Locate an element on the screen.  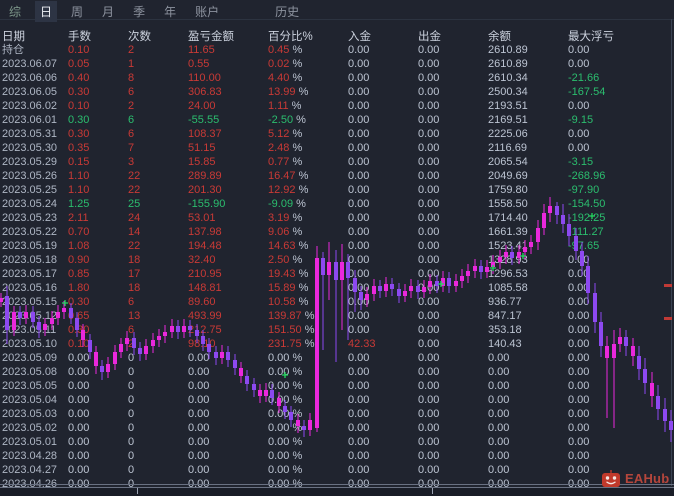
menu-item-1: 综 is located at coordinates (15, 11).